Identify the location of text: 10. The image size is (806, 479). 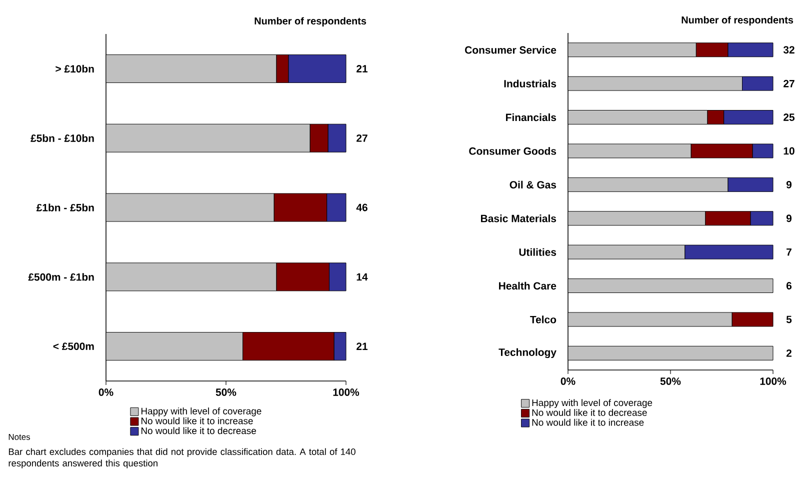
(789, 151).